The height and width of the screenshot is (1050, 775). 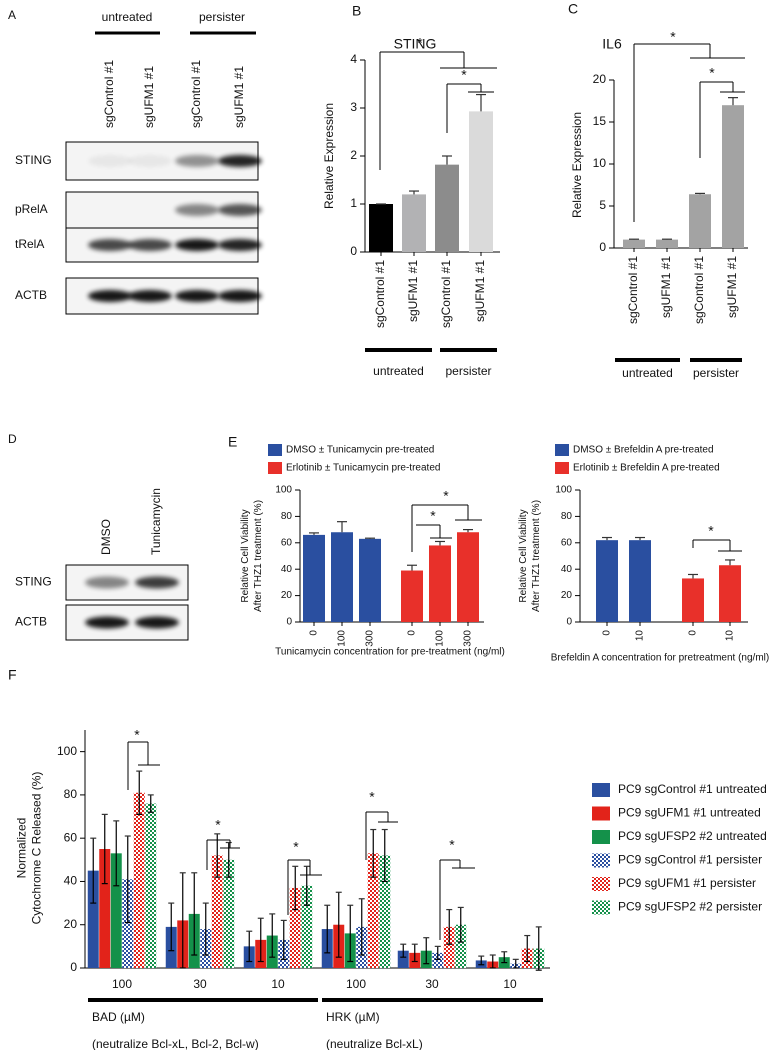 What do you see at coordinates (643, 450) in the screenshot?
I see `legend-label: DMSO ± Brefeldin A pre-treated` at bounding box center [643, 450].